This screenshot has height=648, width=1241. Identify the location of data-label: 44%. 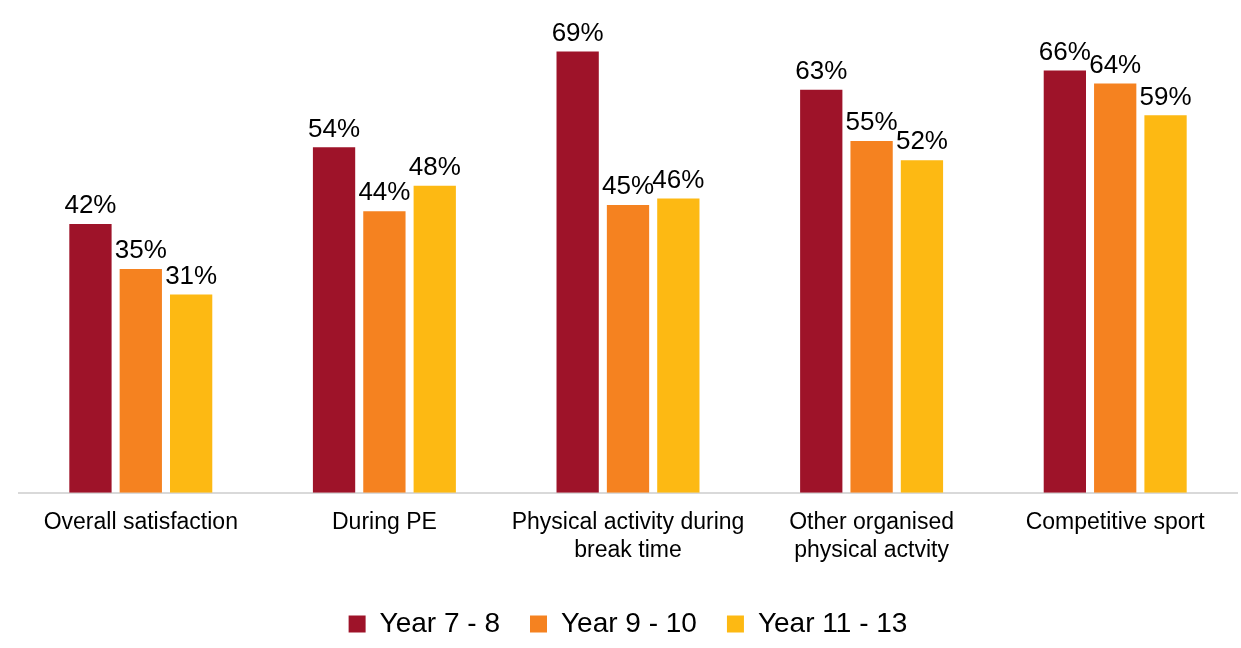
(384, 191).